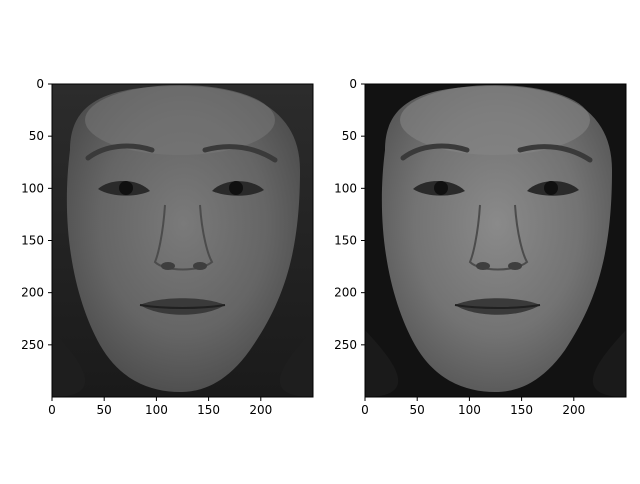 The width and height of the screenshot is (640, 484). I want to click on right-x-axis: 0 50 100 150 200, so click(473, 407).